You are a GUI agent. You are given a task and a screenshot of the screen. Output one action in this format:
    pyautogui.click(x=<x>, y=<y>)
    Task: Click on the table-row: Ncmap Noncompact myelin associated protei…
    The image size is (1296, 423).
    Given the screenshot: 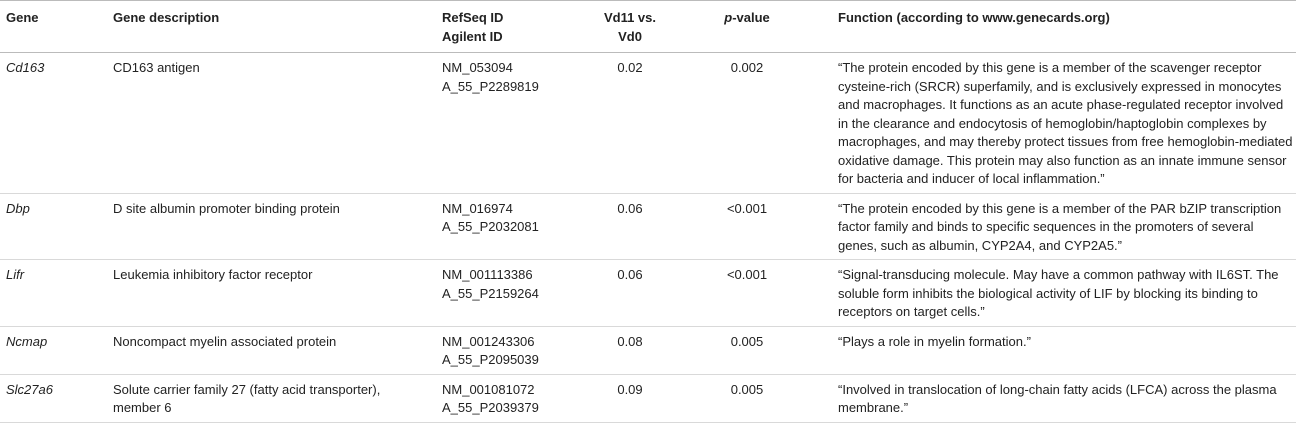 What is the action you would take?
    pyautogui.click(x=648, y=350)
    